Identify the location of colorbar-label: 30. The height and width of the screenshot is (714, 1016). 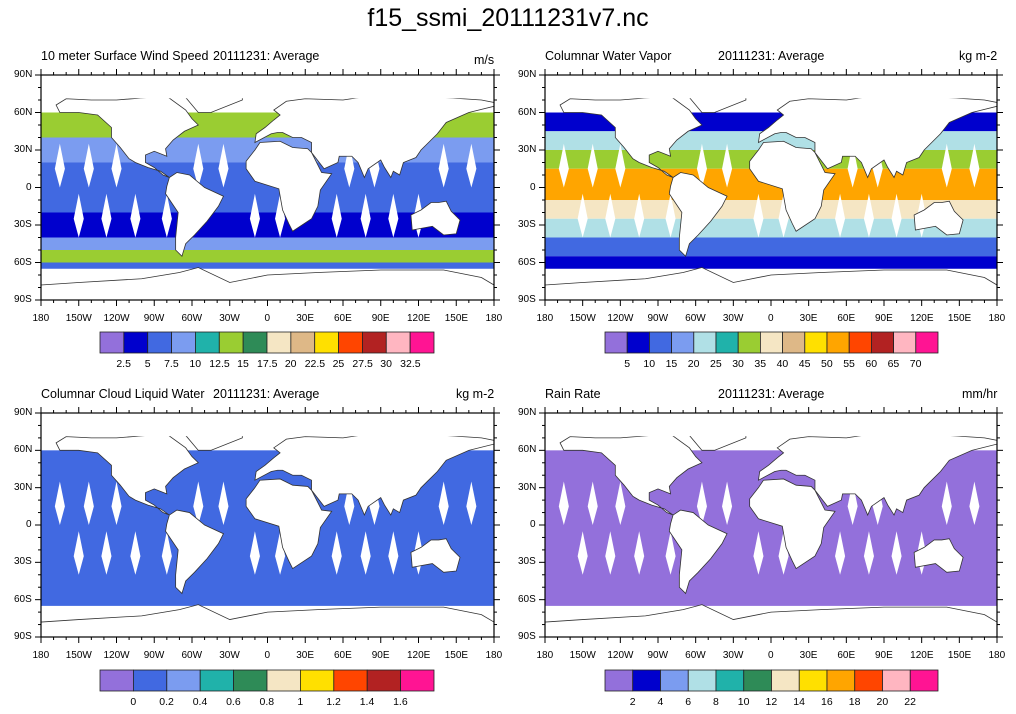
(738, 364).